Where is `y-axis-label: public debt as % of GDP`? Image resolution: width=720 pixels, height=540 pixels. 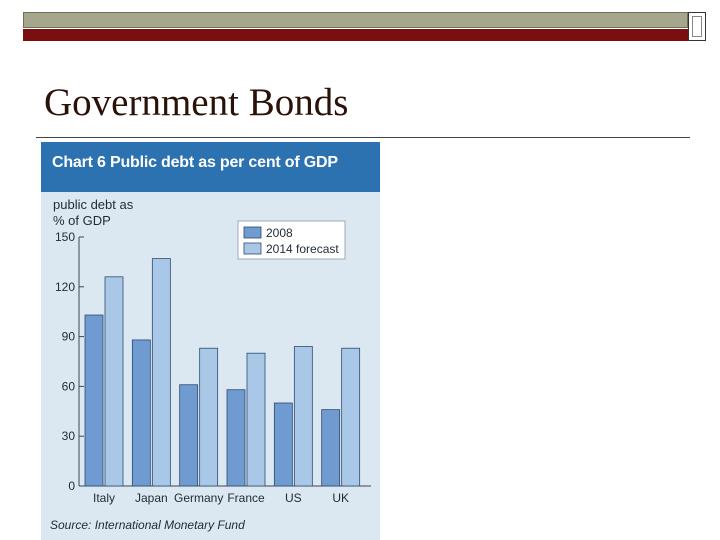
y-axis-label: public debt as % of GDP is located at coordinates (93, 213).